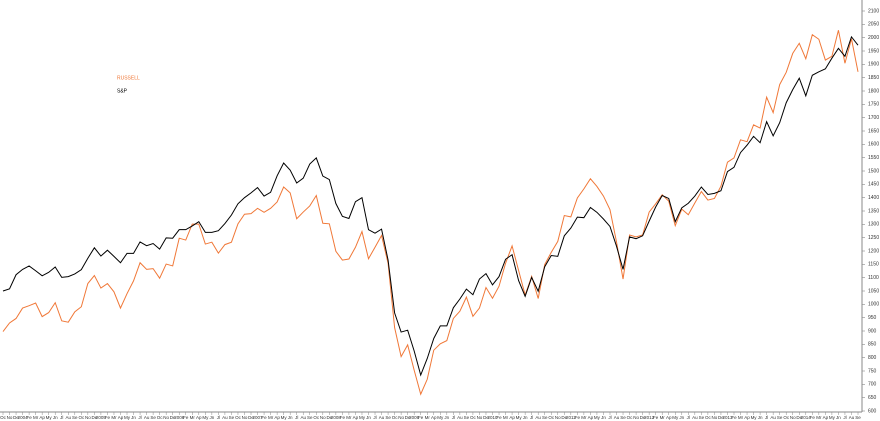  Describe the element at coordinates (873, 38) in the screenshot. I see `y-tick-label: 2000` at that location.